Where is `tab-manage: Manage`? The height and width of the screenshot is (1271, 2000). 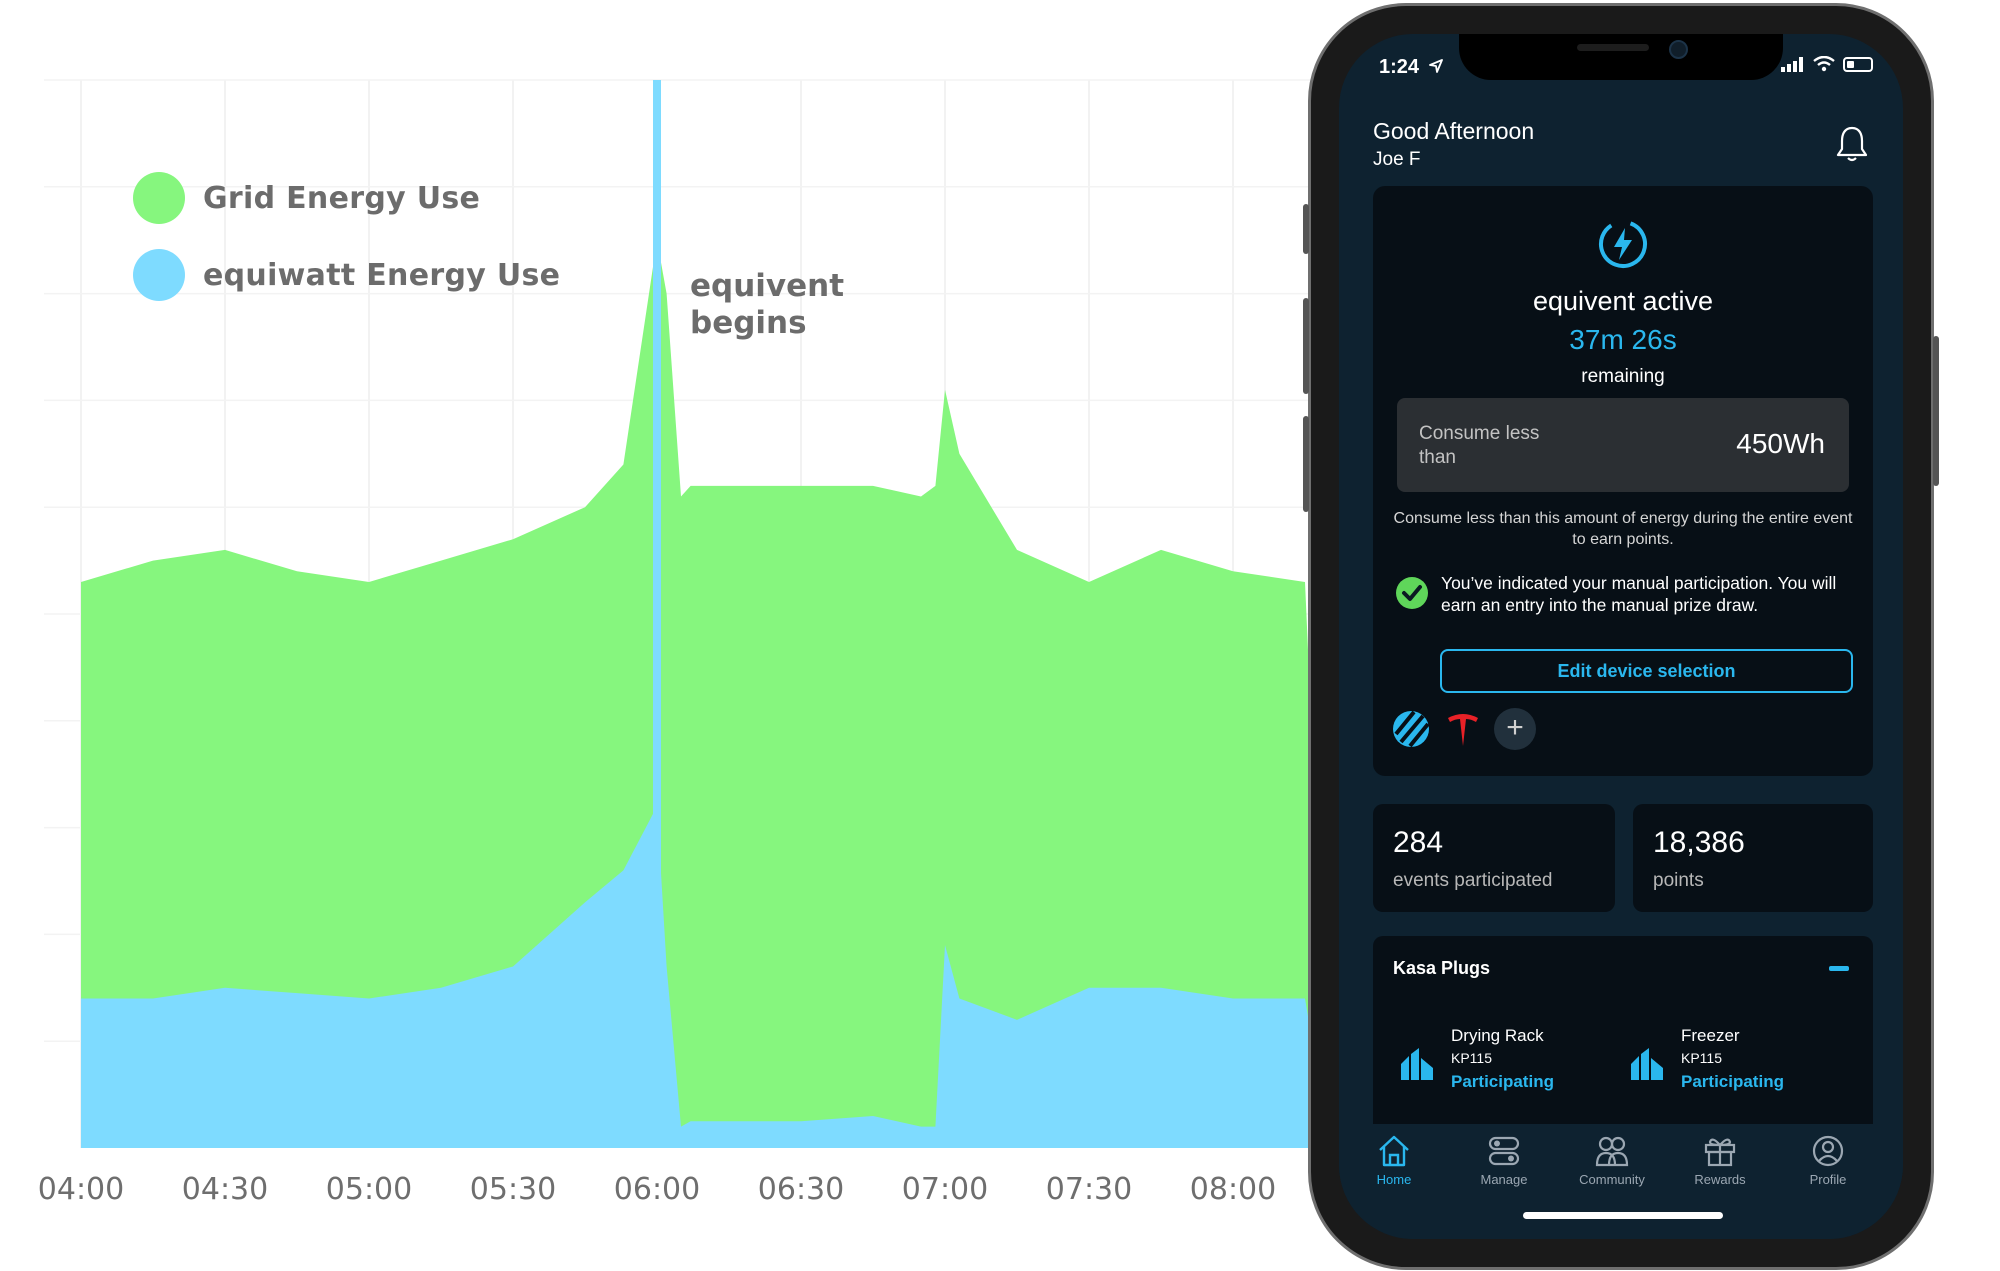 tab-manage: Manage is located at coordinates (1504, 1160).